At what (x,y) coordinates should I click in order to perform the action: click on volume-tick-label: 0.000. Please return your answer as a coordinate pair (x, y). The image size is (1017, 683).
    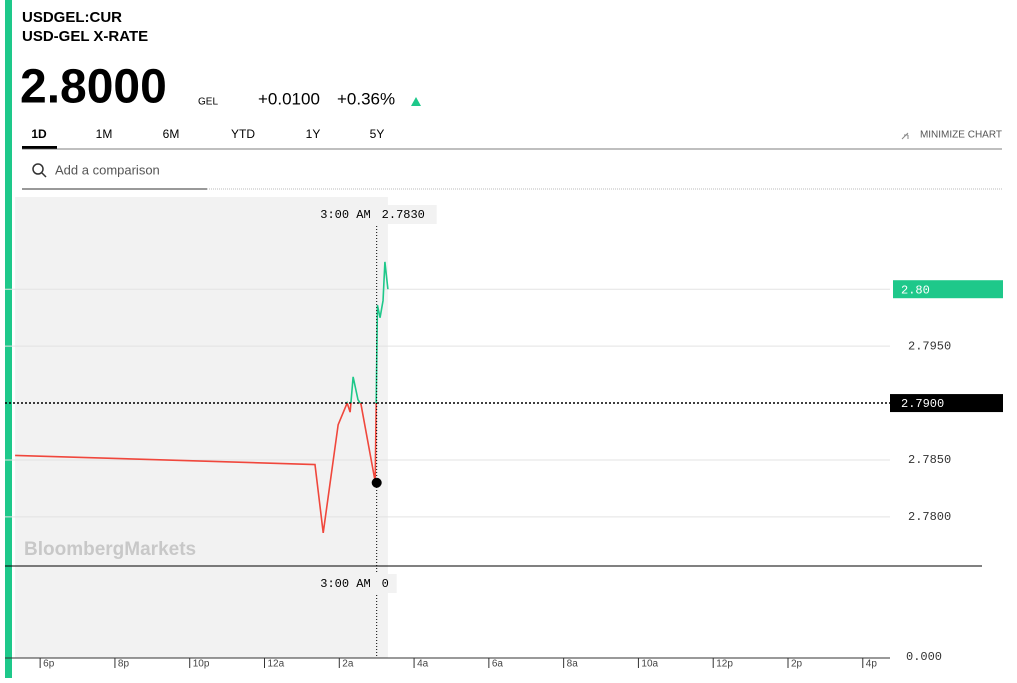
    Looking at the image, I should click on (924, 657).